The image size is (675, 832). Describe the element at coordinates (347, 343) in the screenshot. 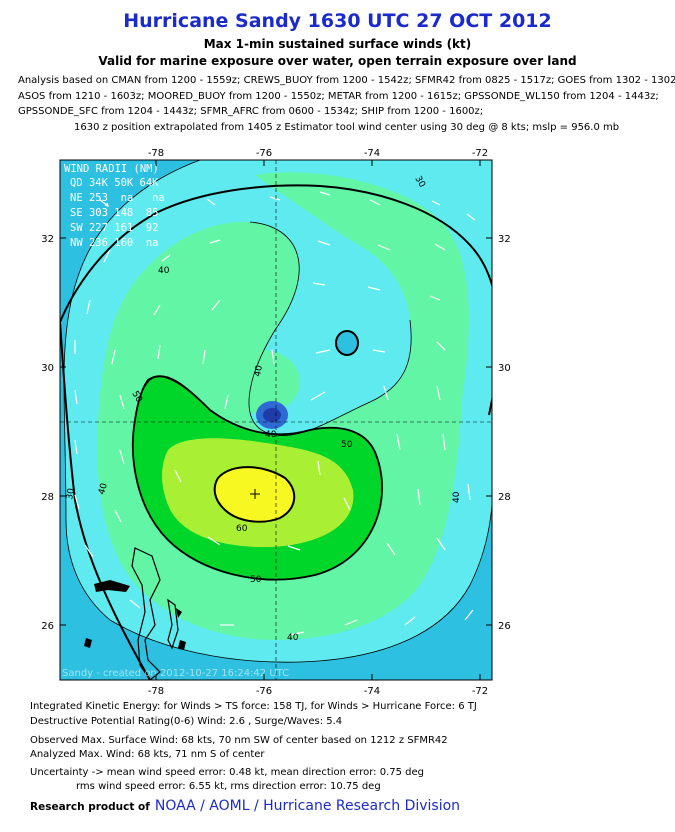

I see `contour-34kt-island` at that location.